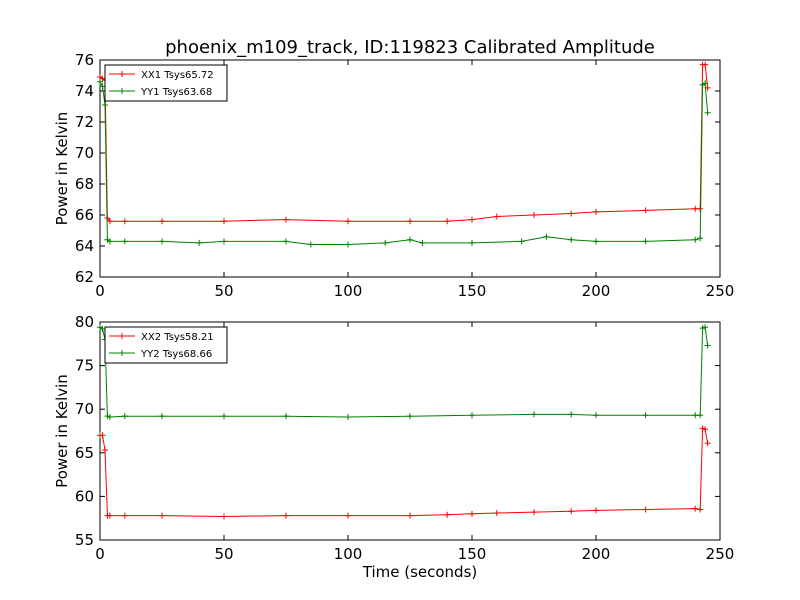 The height and width of the screenshot is (600, 800). Describe the element at coordinates (84, 184) in the screenshot. I see `panel1-ytick-label: 68` at that location.